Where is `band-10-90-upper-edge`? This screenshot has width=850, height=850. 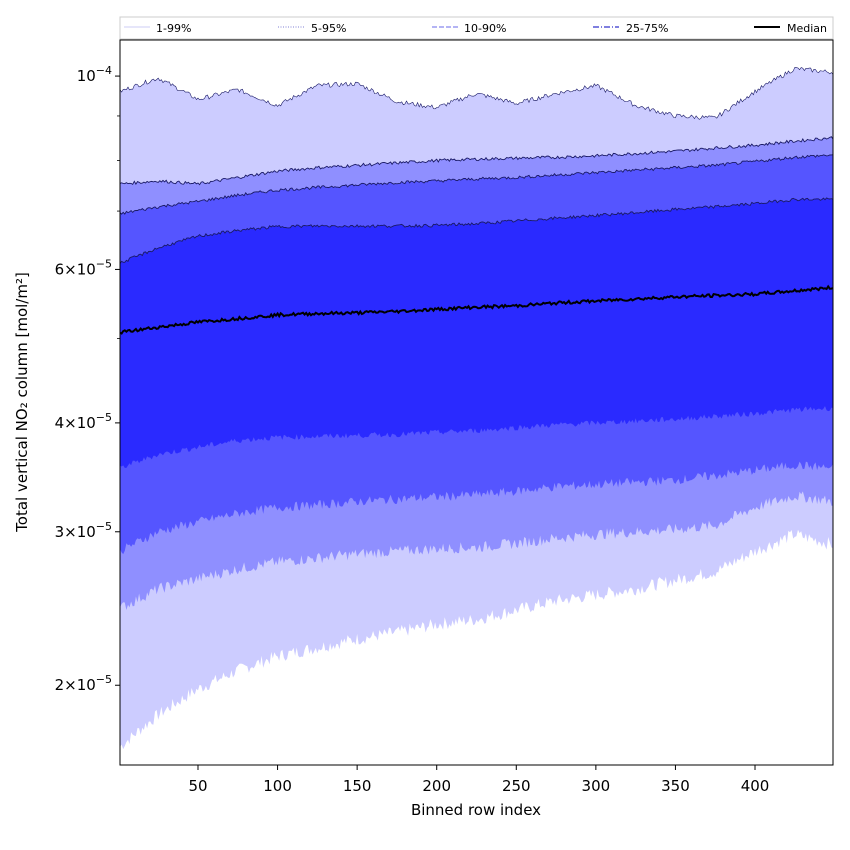
band-10-90-upper-edge is located at coordinates (476, 184).